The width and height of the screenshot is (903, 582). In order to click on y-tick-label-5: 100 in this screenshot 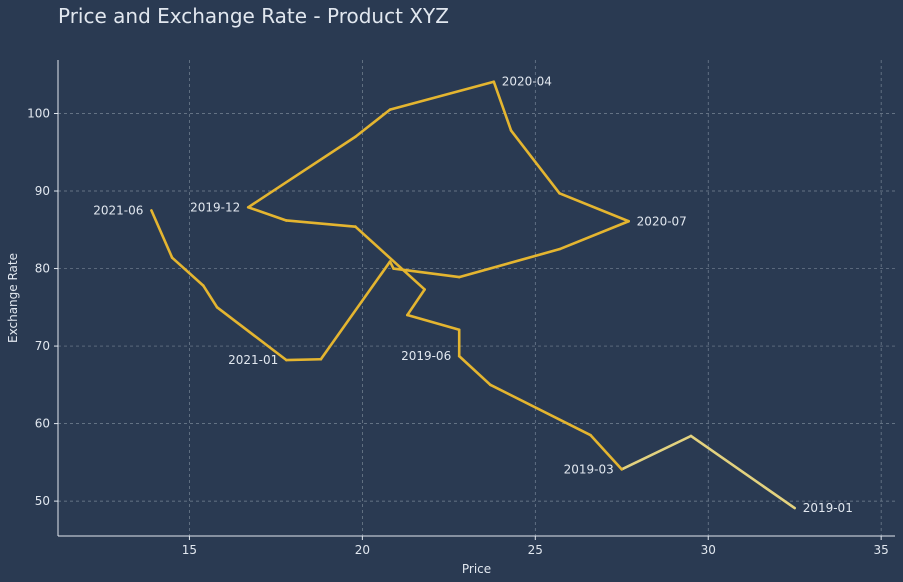, I will do `click(38, 113)`.